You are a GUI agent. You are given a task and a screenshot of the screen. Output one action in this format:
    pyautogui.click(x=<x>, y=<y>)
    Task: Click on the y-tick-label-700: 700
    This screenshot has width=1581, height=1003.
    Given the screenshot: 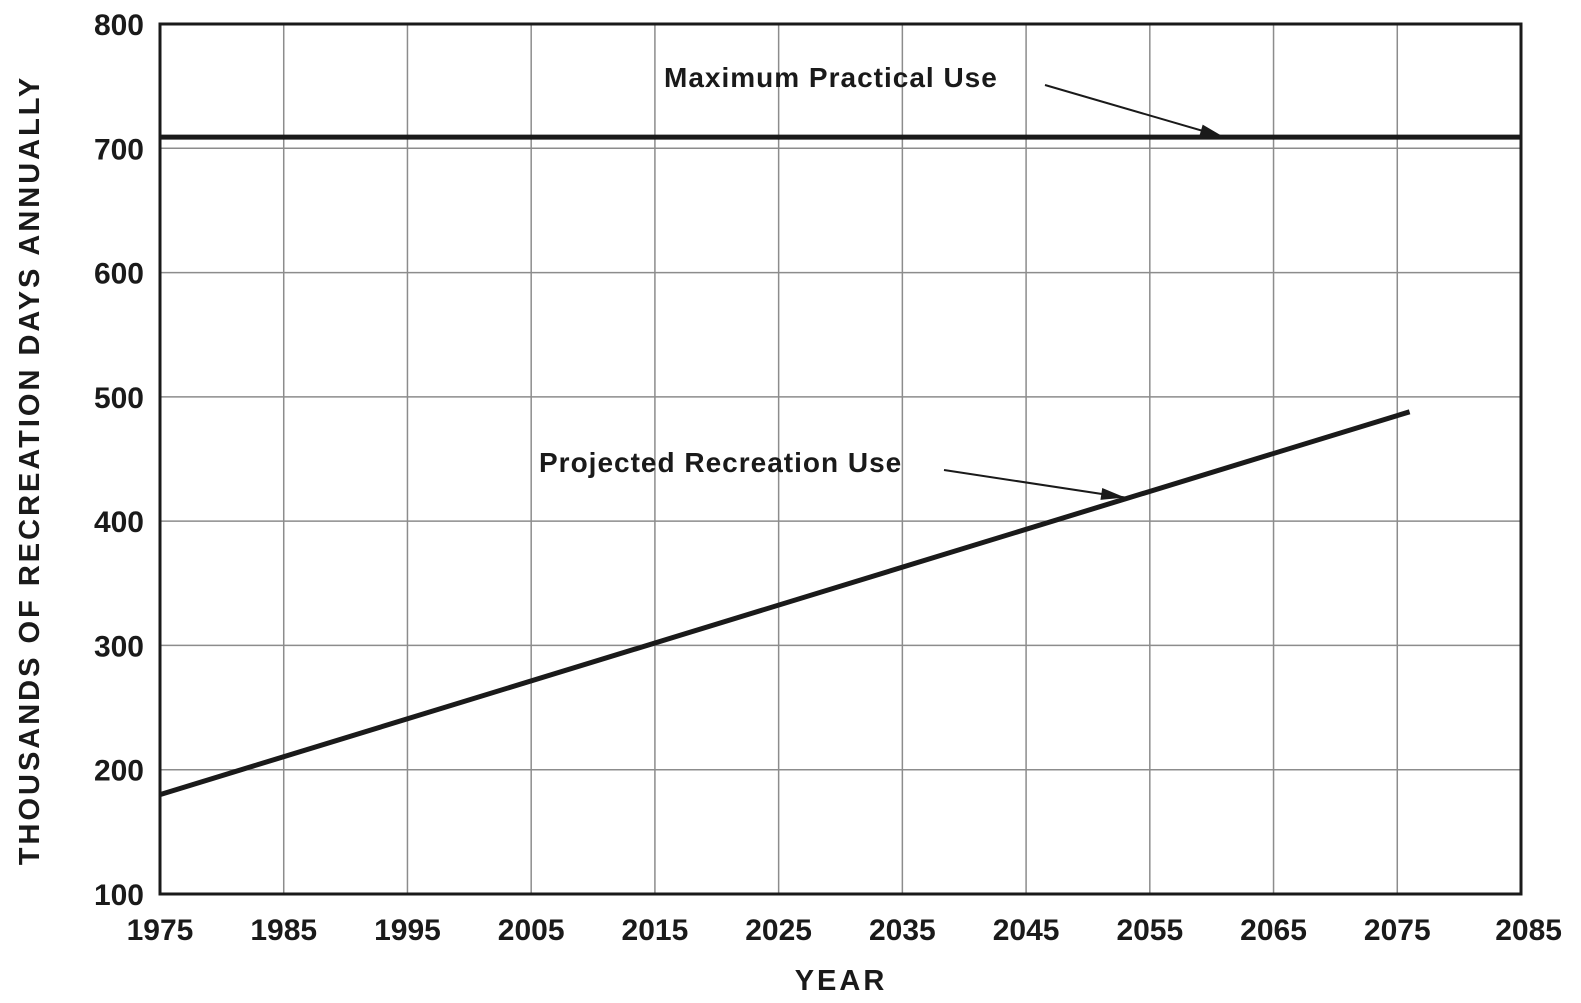 What is the action you would take?
    pyautogui.click(x=119, y=149)
    